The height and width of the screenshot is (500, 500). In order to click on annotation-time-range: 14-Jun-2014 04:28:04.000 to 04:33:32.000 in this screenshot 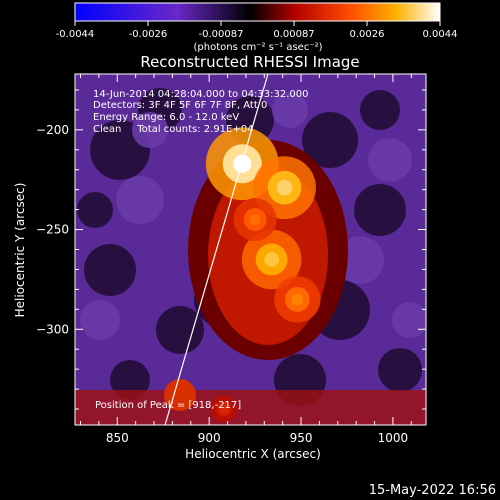, I will do `click(201, 94)`.